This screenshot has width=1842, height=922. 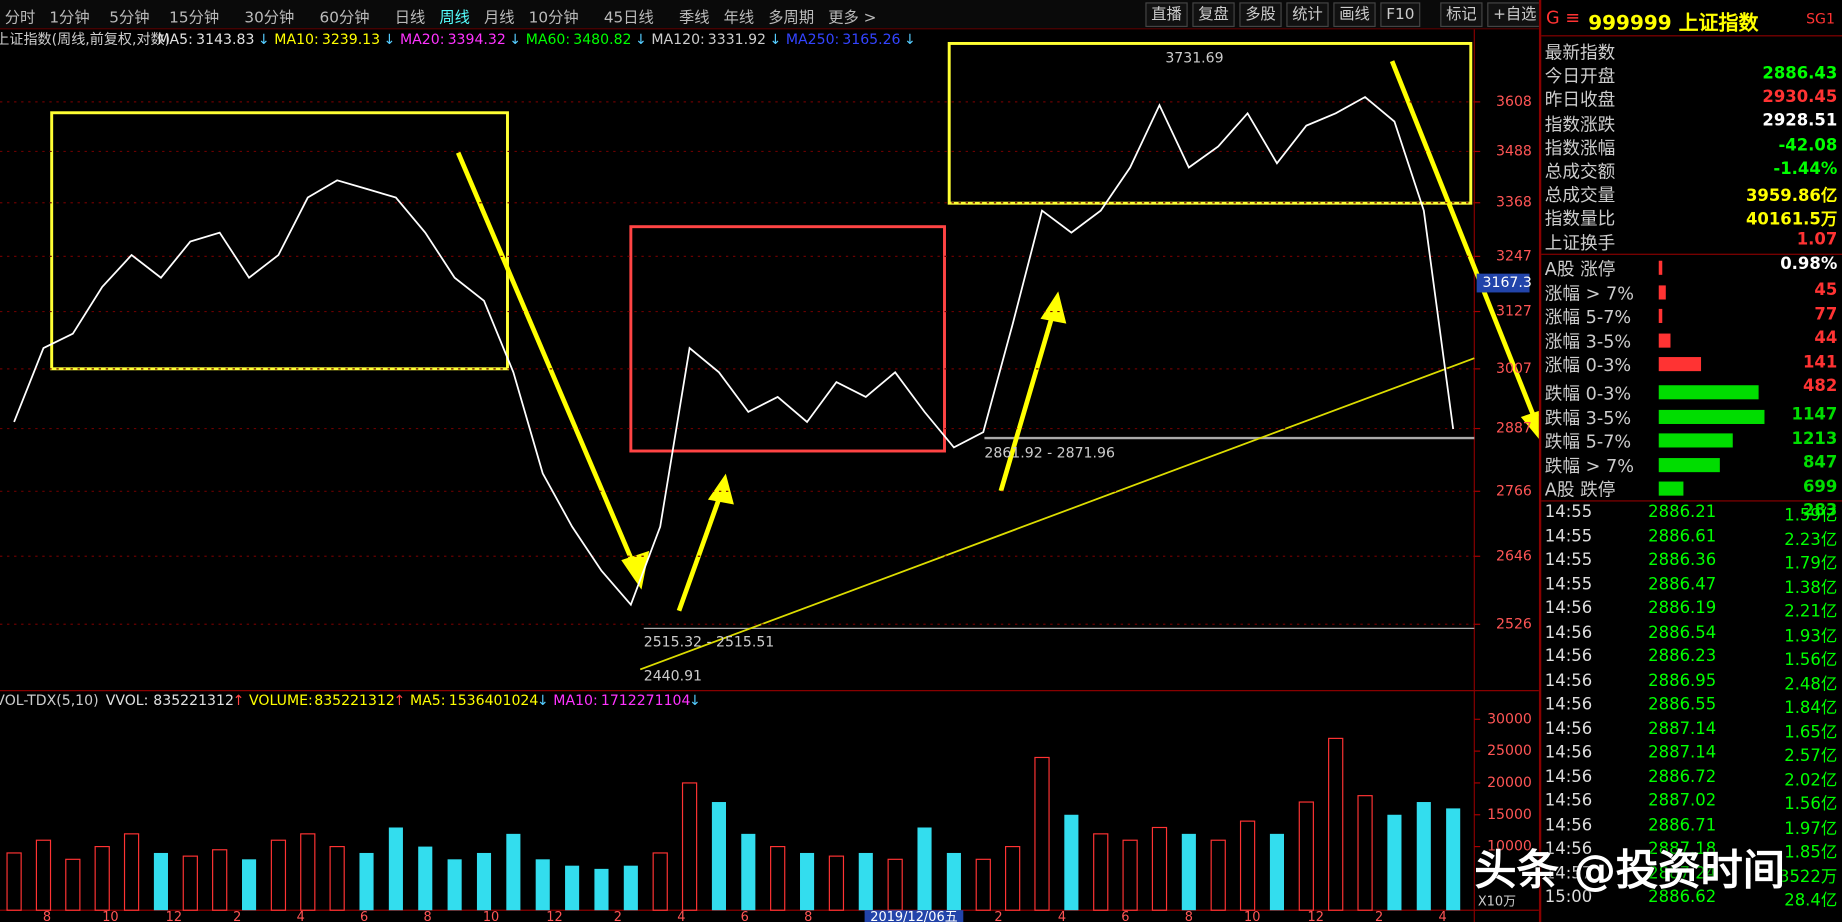 What do you see at coordinates (477, 40) in the screenshot?
I see `indicator-value: 3394.32` at bounding box center [477, 40].